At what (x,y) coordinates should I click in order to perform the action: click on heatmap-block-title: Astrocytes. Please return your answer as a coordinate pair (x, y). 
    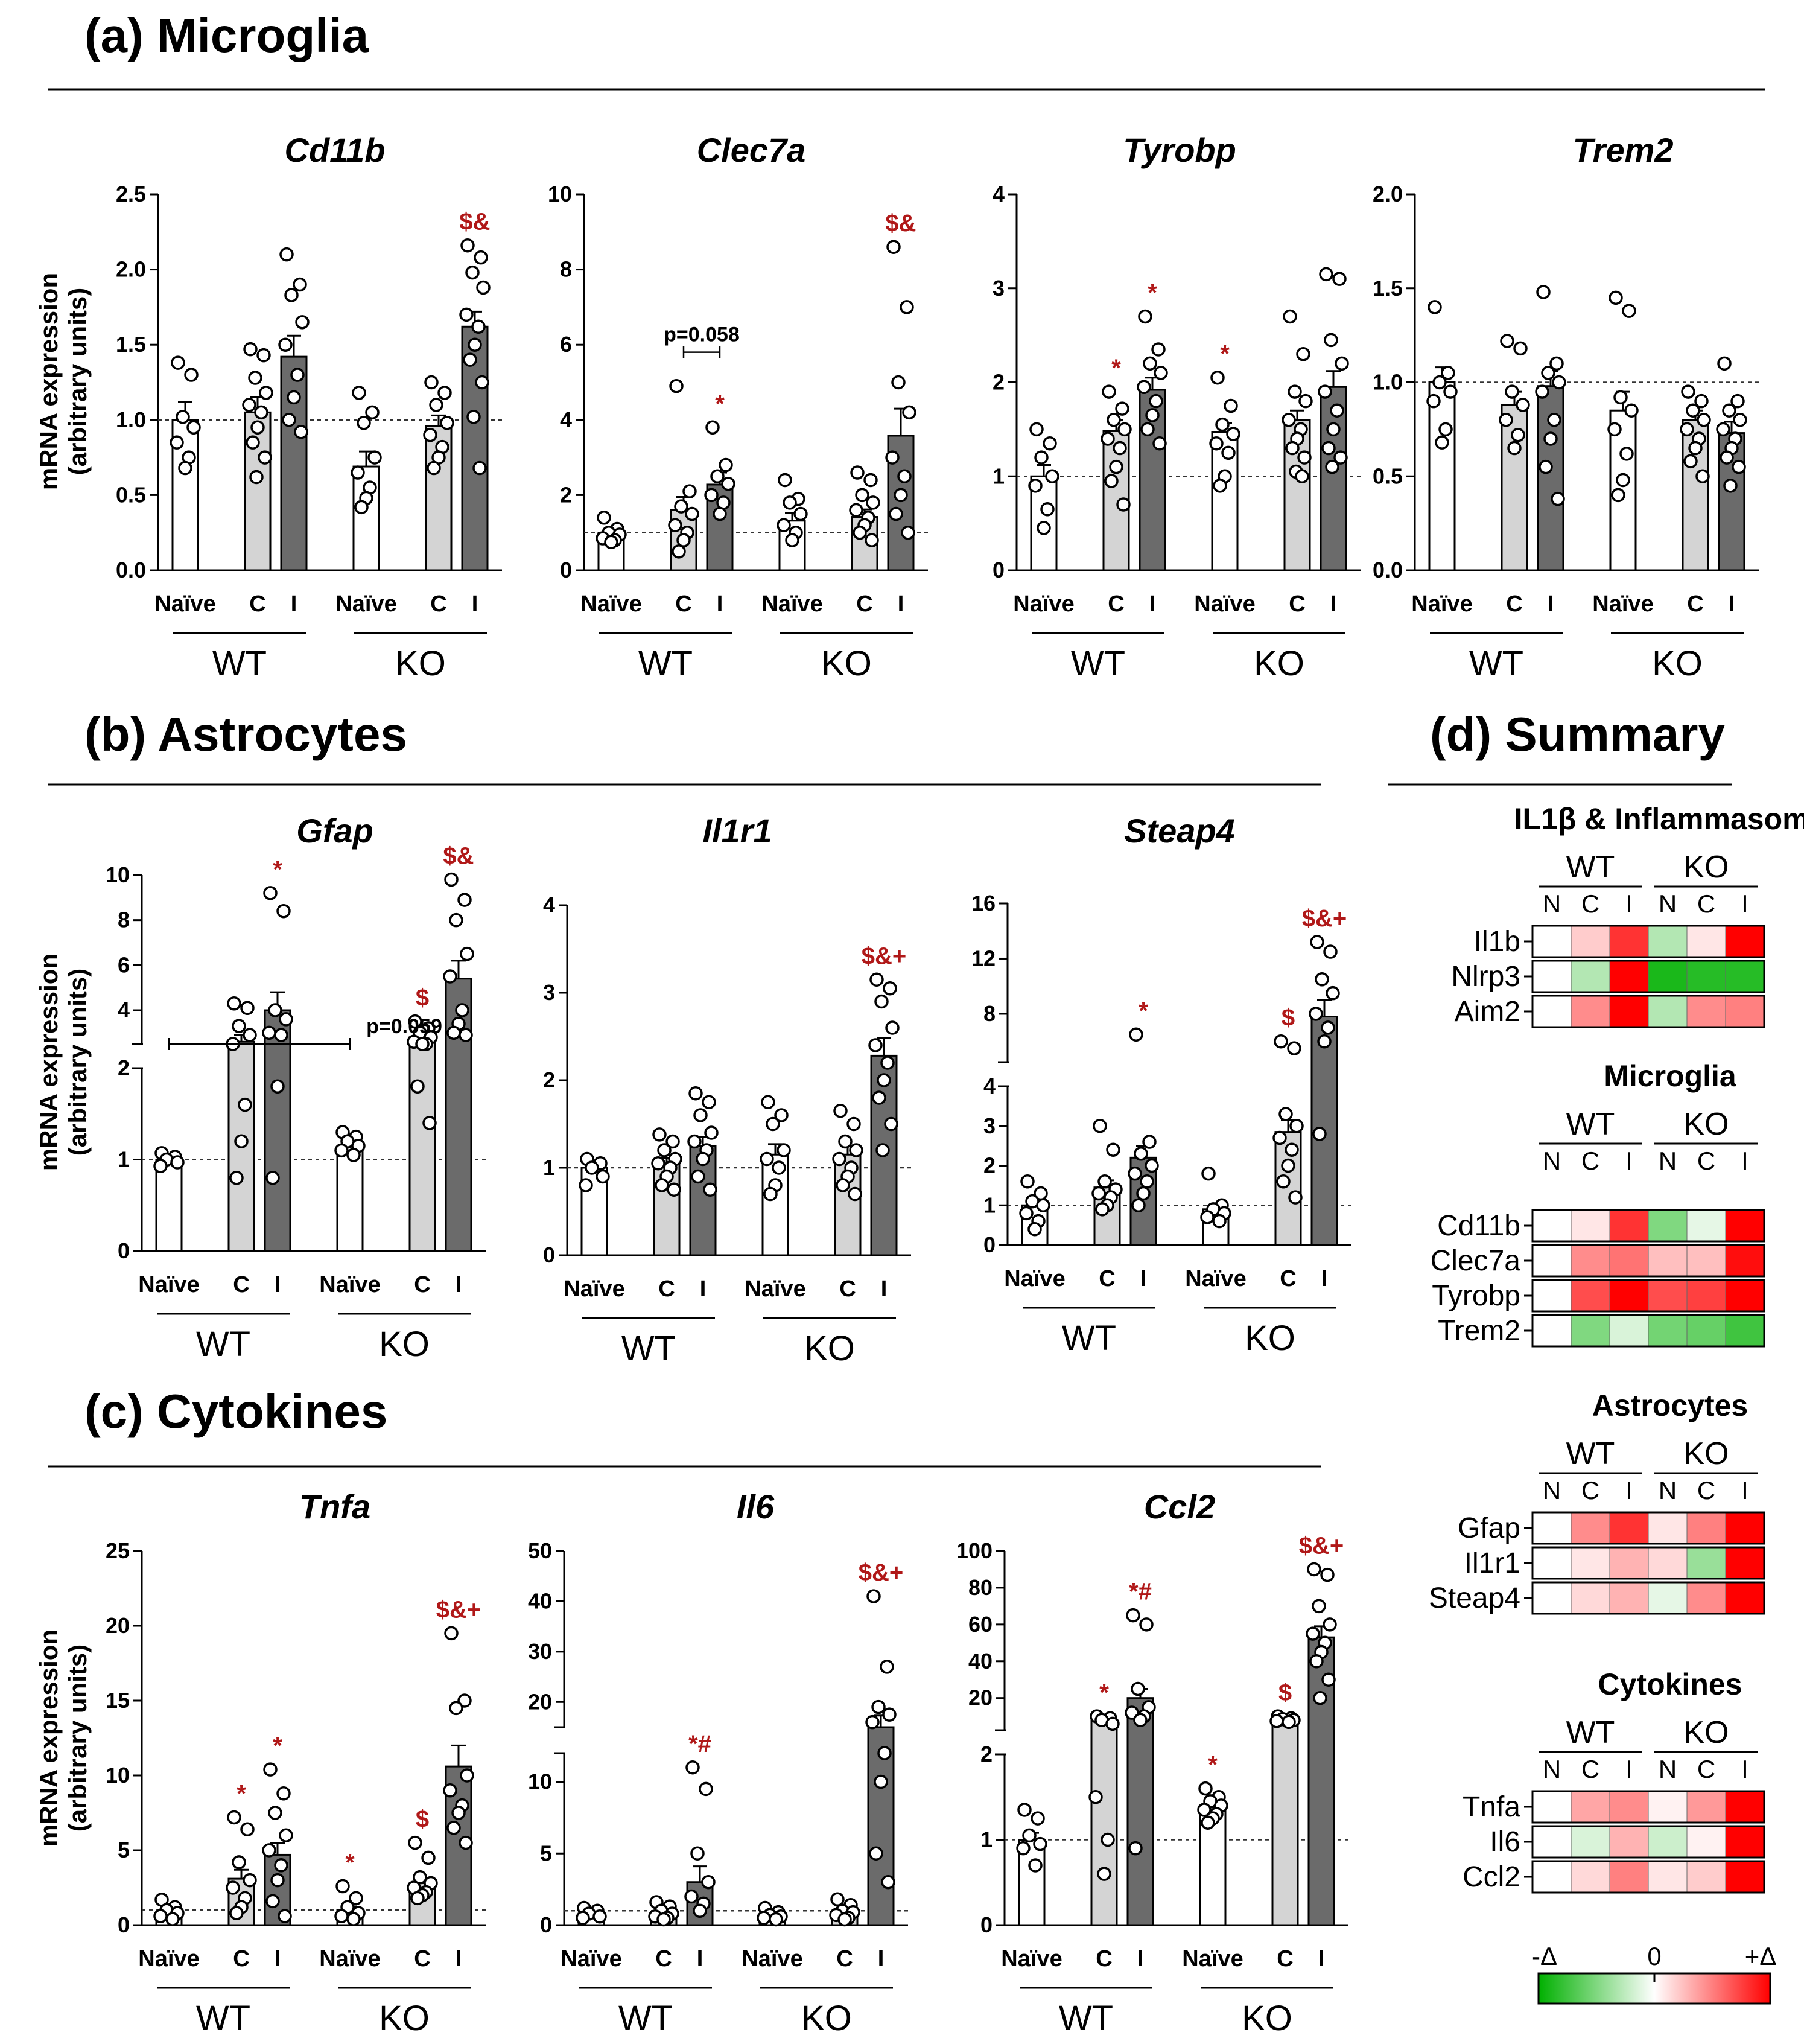
    Looking at the image, I should click on (1670, 1405).